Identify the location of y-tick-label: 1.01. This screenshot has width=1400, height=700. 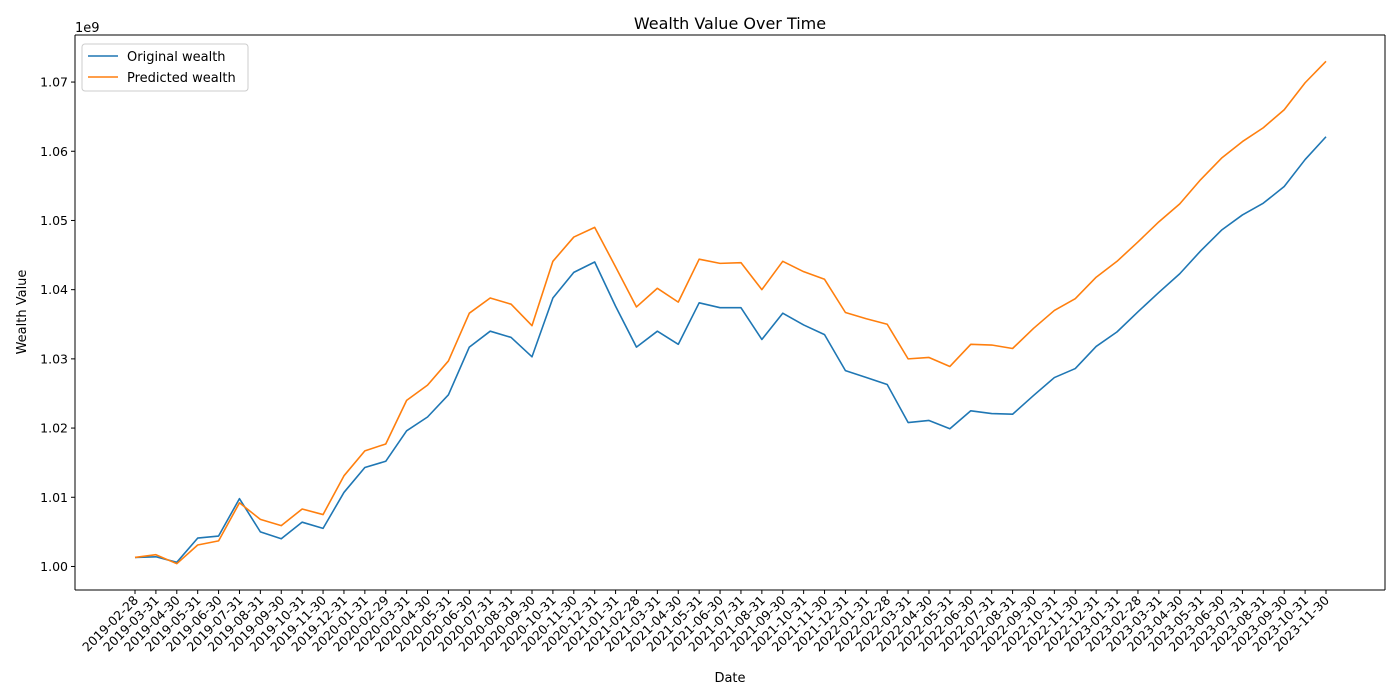
(54, 497).